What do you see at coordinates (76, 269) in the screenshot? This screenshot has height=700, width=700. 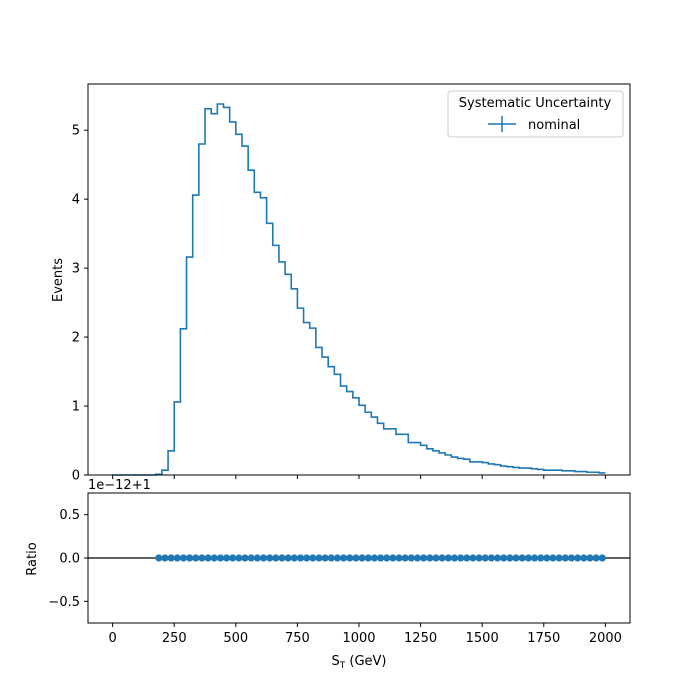 I see `events-y-tick-label: 3` at bounding box center [76, 269].